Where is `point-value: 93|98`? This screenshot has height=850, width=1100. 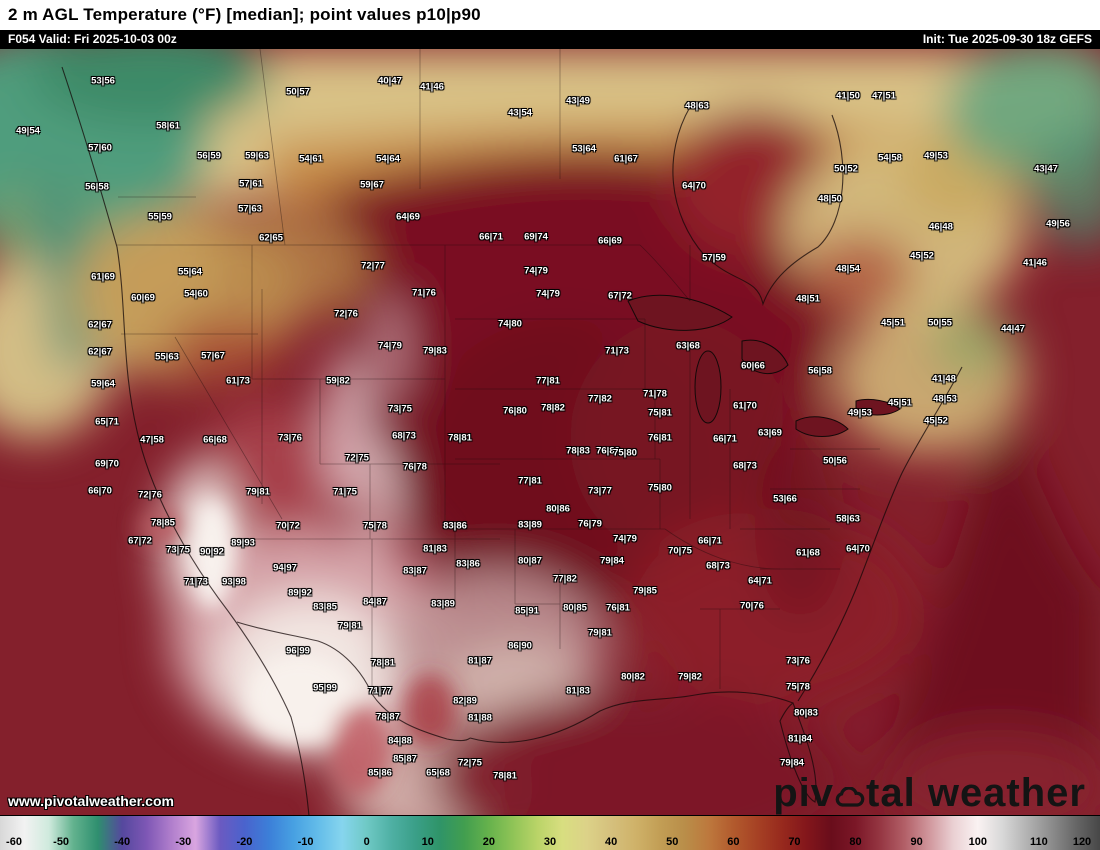
point-value: 93|98 is located at coordinates (234, 582).